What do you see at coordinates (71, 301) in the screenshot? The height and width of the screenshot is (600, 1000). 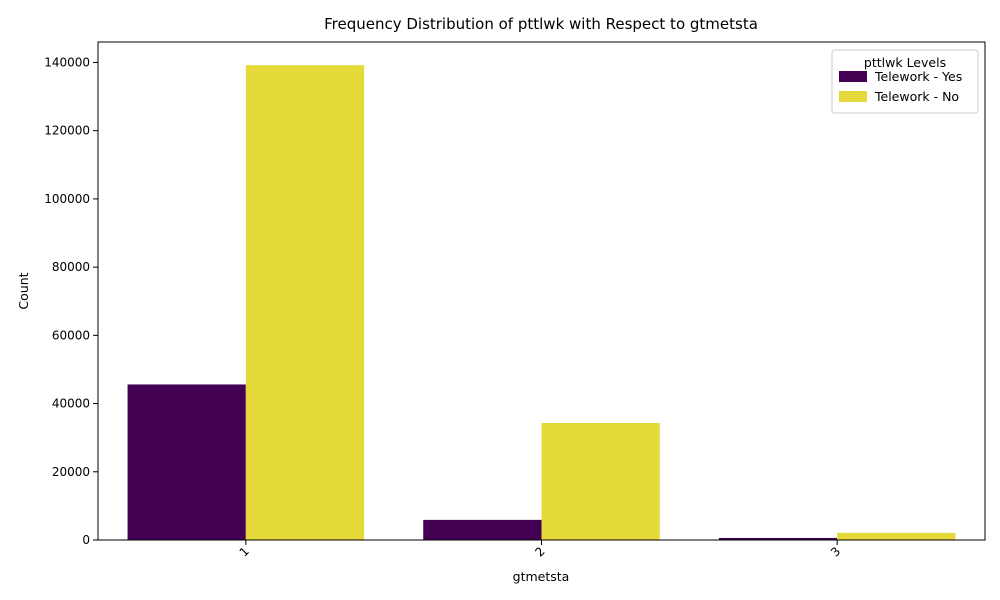 I see `y-axis: 0 20000 40000 60000 80000 100000 120000 140000` at bounding box center [71, 301].